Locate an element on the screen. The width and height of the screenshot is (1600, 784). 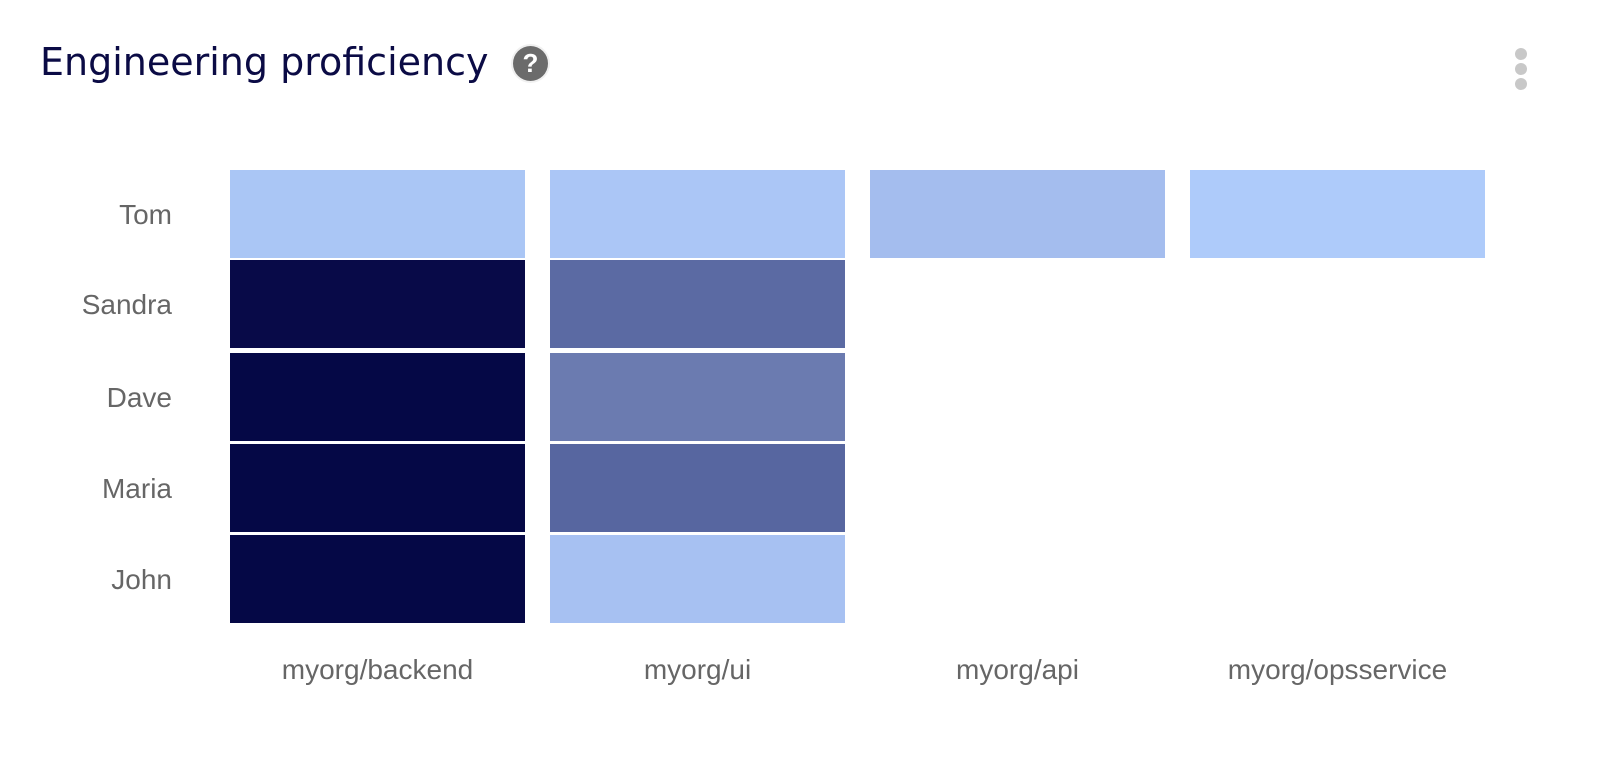
row-label: Tom is located at coordinates (145, 214).